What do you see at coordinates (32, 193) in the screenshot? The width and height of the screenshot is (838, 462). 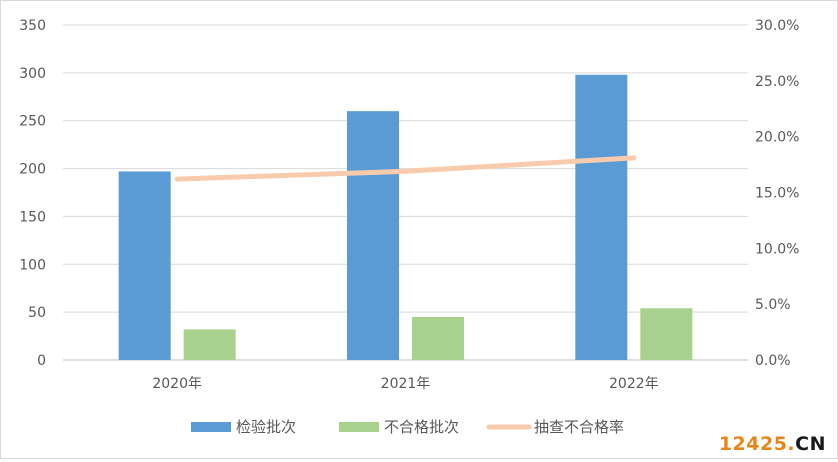 I see `left-axis-ticks: 0 50 100 150 200 250 300 350` at bounding box center [32, 193].